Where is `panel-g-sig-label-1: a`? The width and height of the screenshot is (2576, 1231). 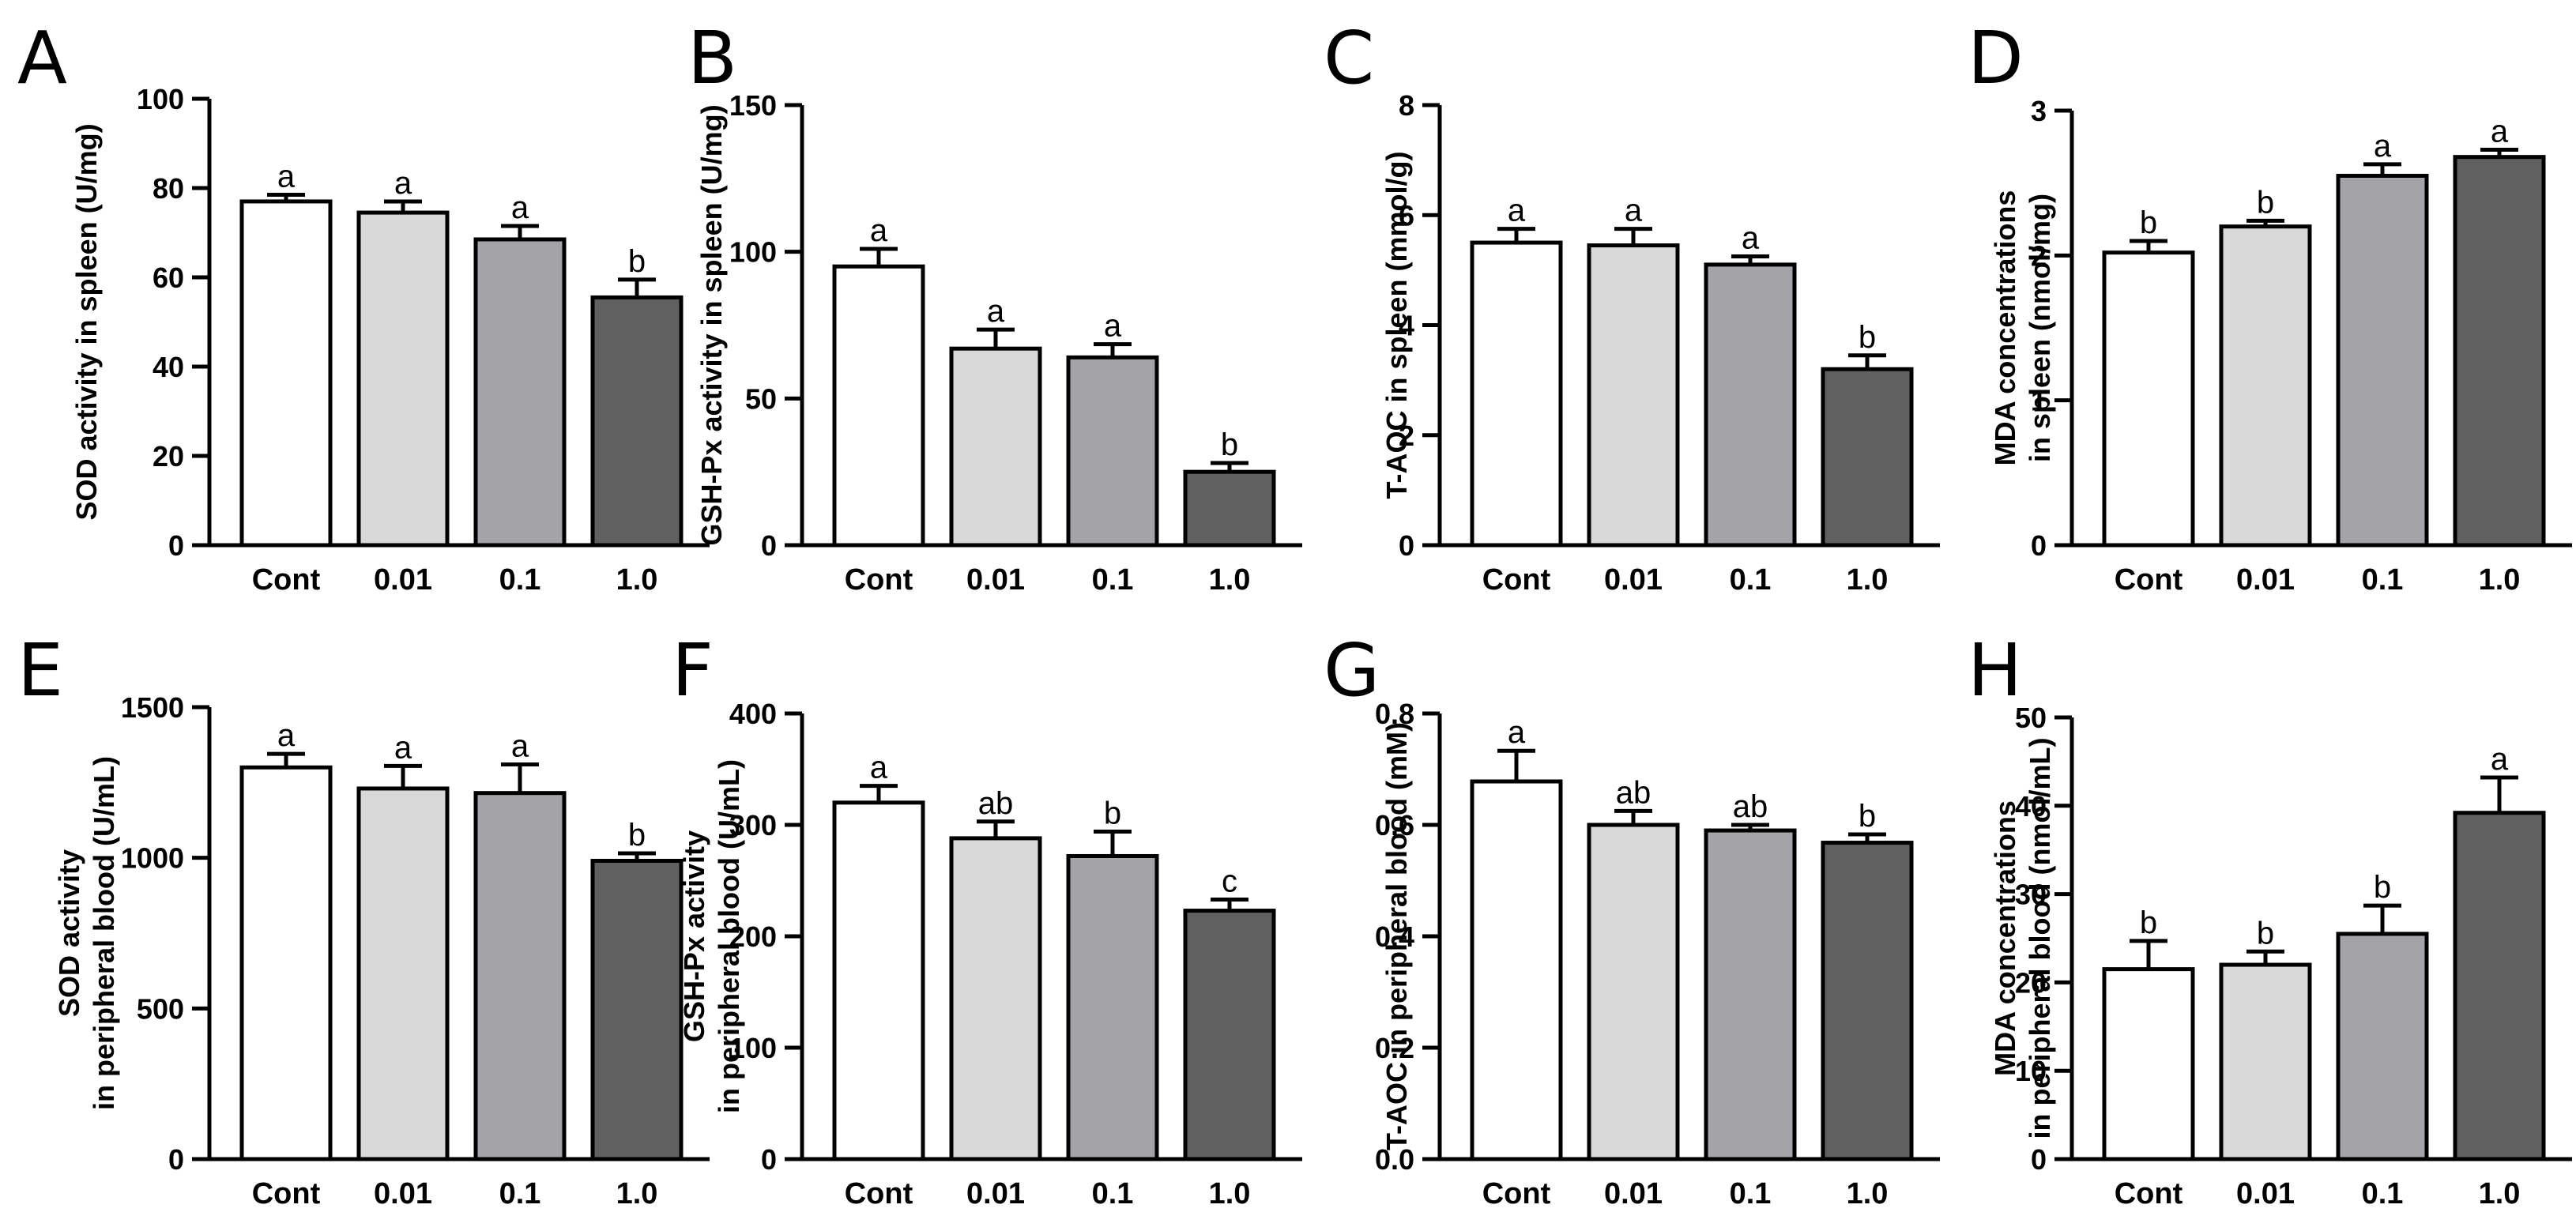
panel-g-sig-label-1: a is located at coordinates (1517, 732).